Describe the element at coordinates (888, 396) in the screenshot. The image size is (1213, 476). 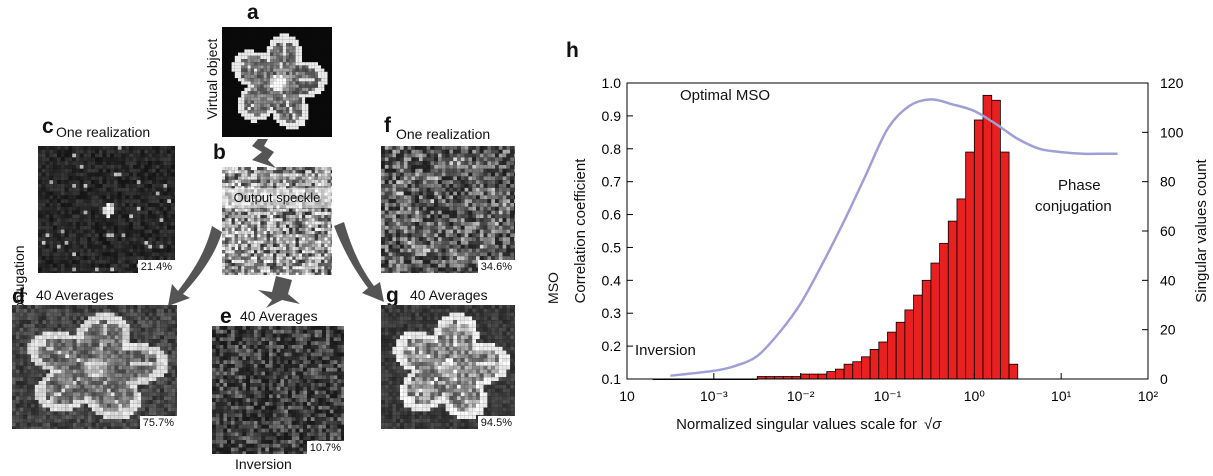
I see `x-tick-label: 10⁻¹` at that location.